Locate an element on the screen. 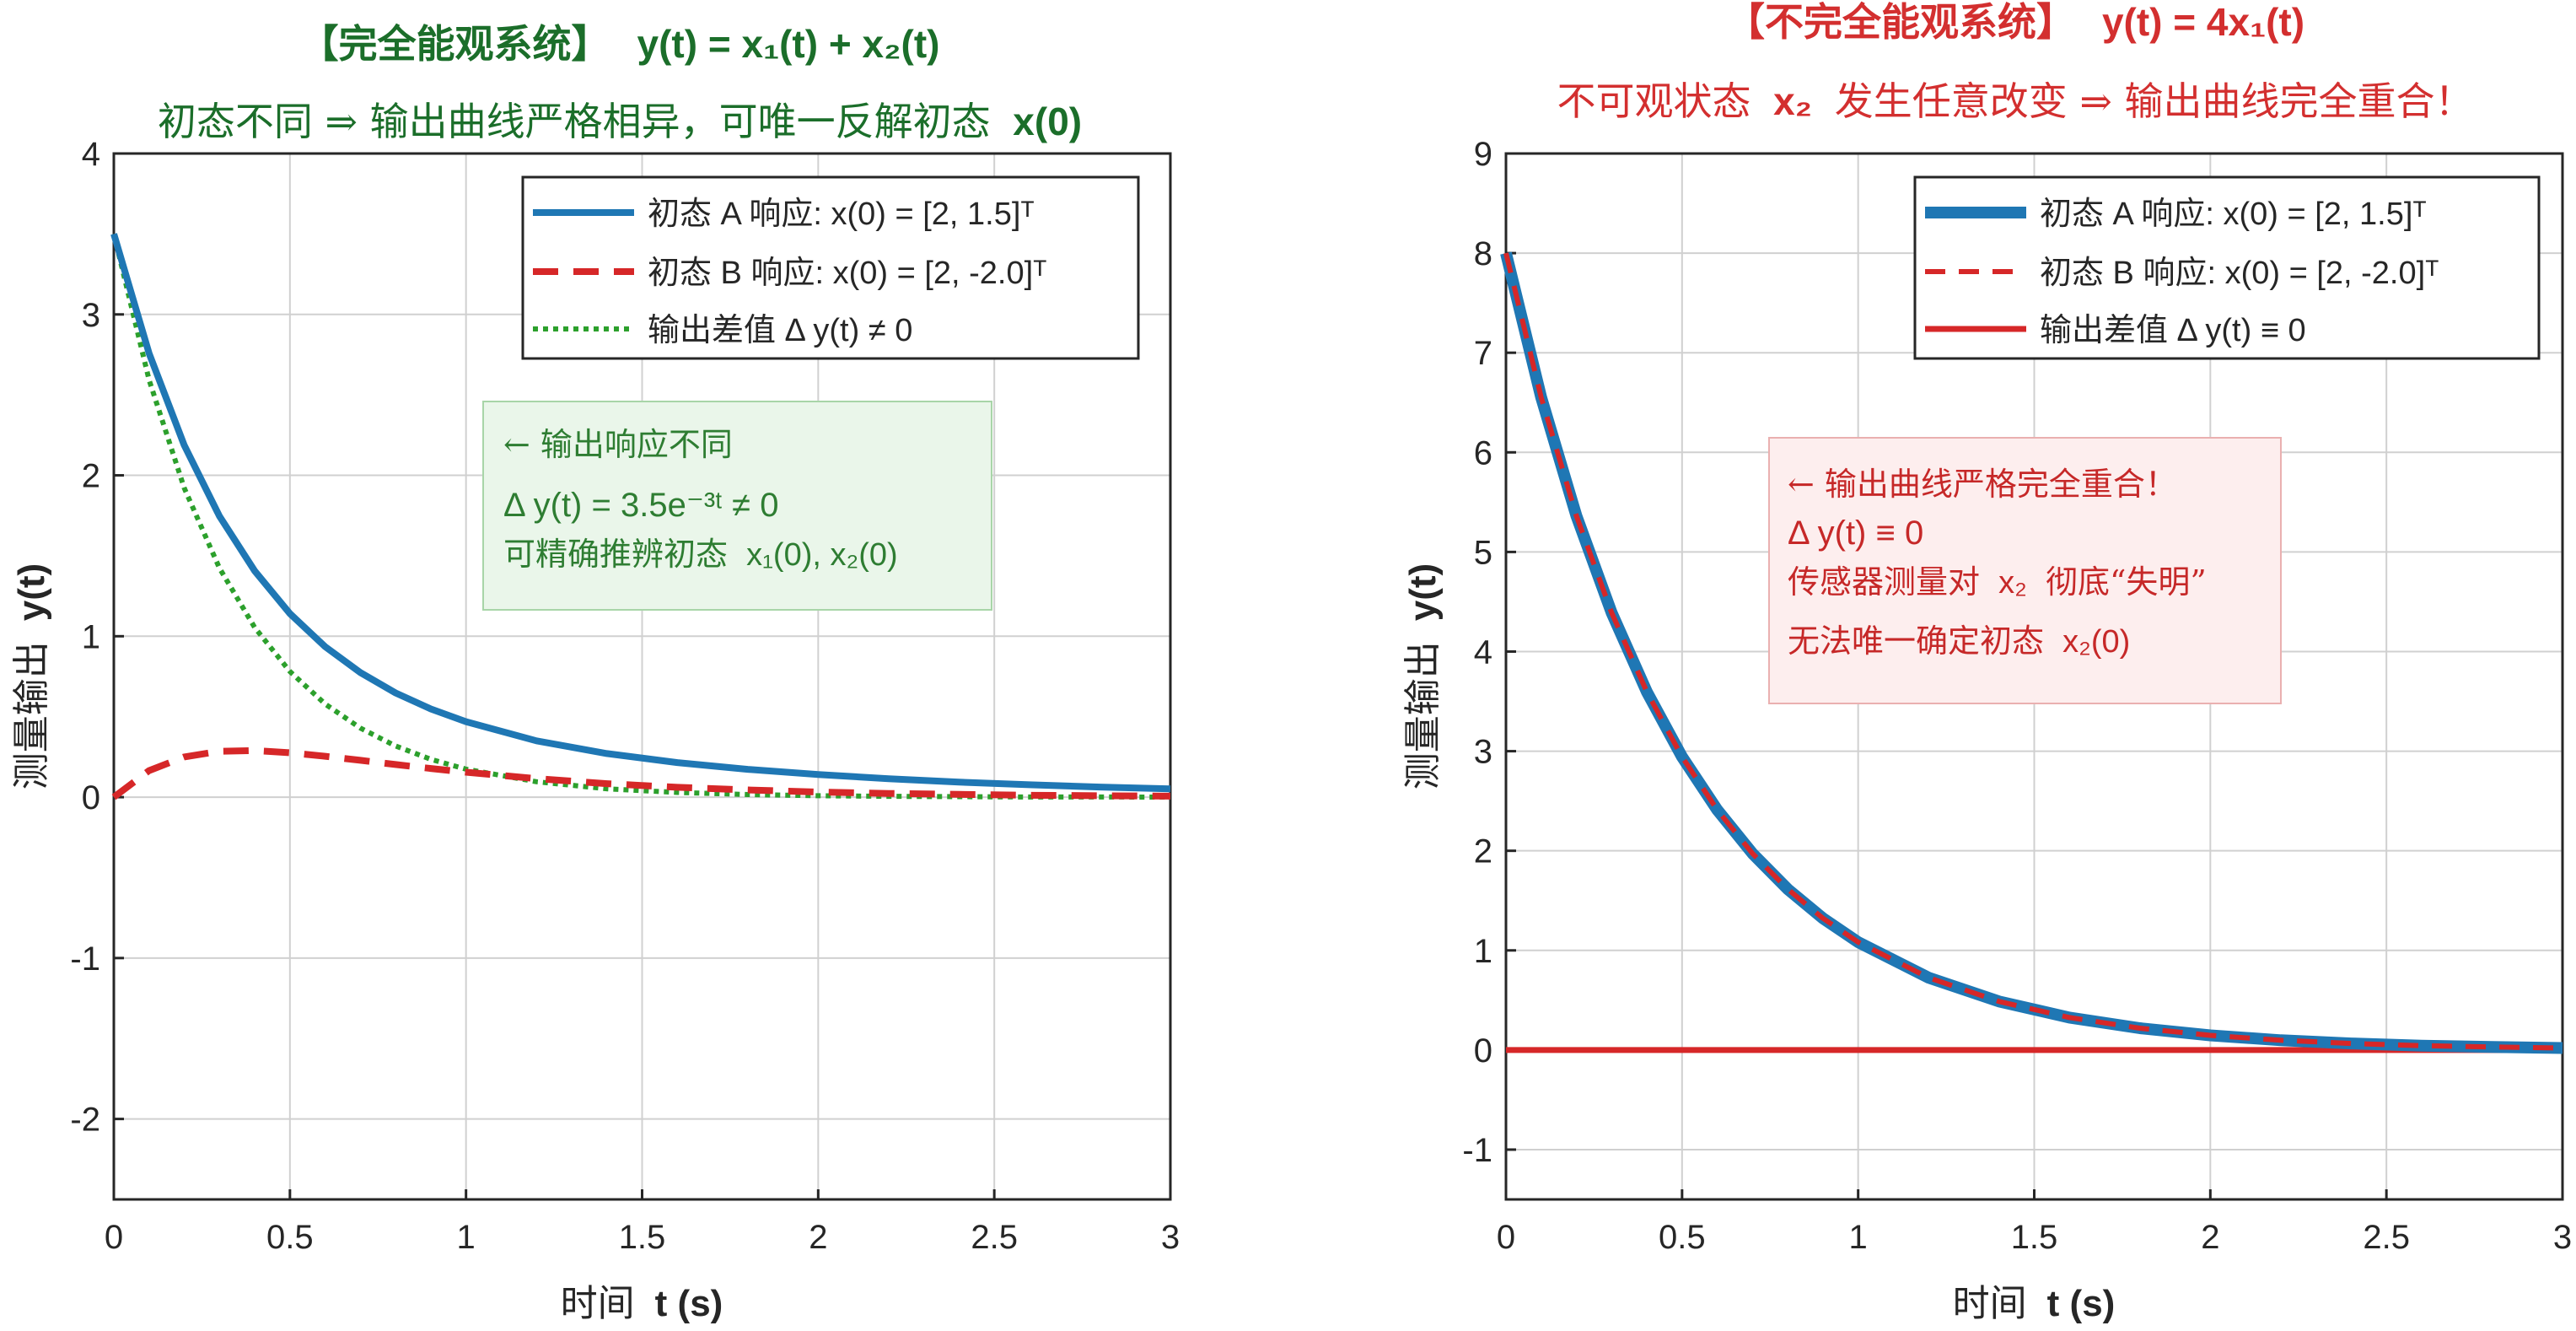 The width and height of the screenshot is (2576, 1331). left-y-tick-label: -2 is located at coordinates (85, 1120).